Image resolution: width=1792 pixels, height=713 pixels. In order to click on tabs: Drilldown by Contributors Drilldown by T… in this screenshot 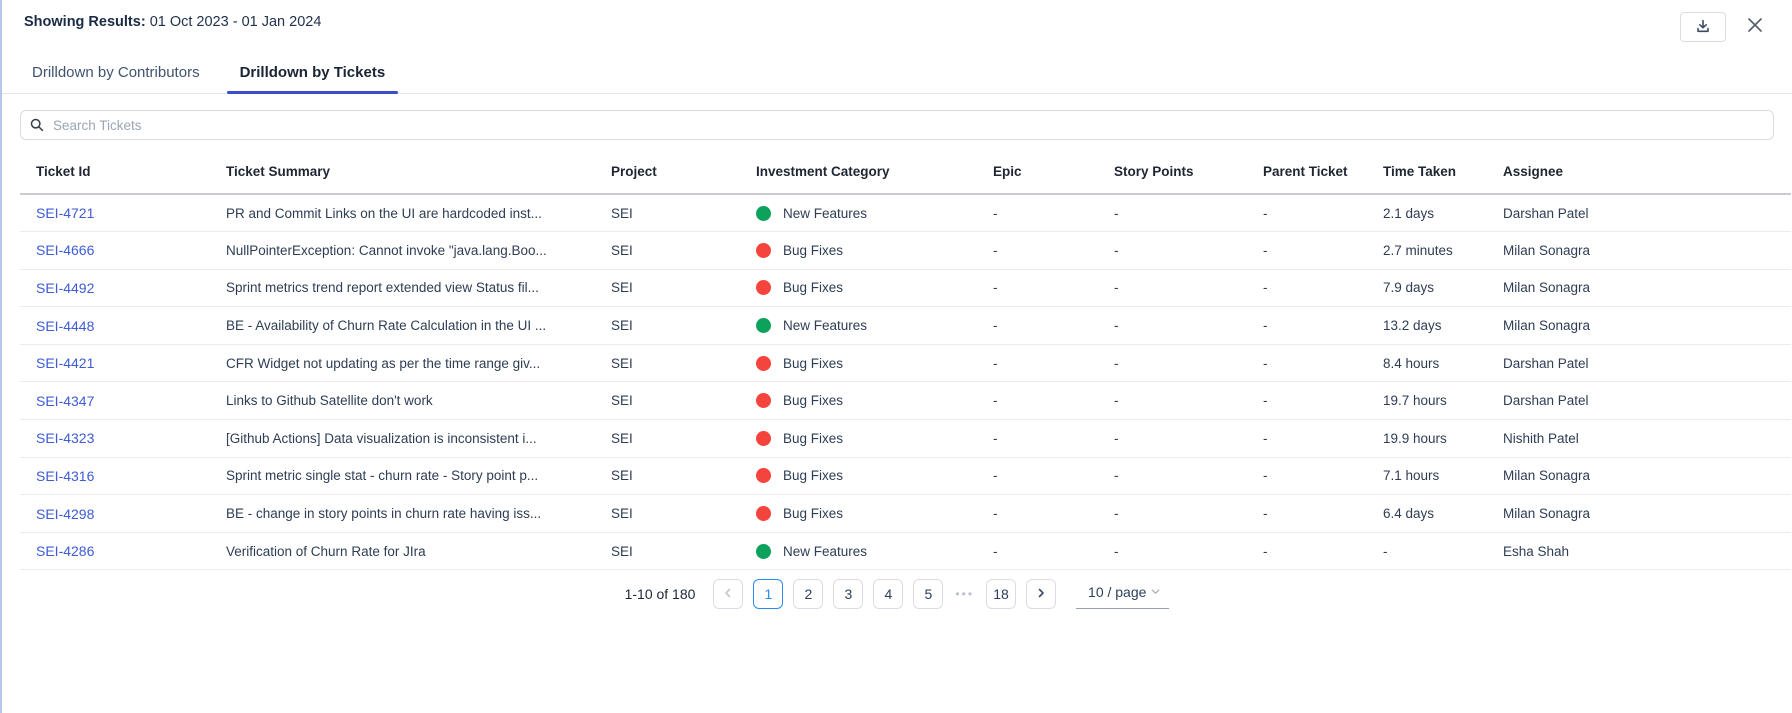, I will do `click(897, 75)`.